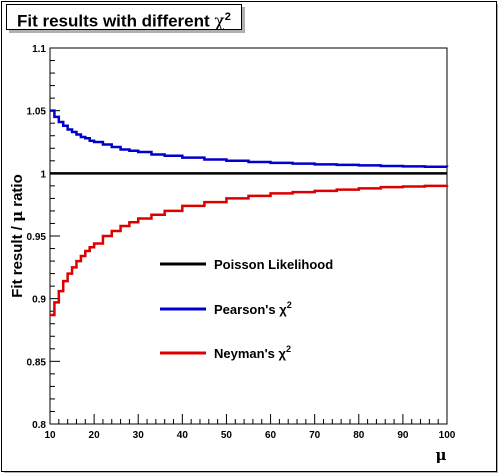 The height and width of the screenshot is (476, 500). Describe the element at coordinates (95, 435) in the screenshot. I see `x-tick-label: 20` at that location.